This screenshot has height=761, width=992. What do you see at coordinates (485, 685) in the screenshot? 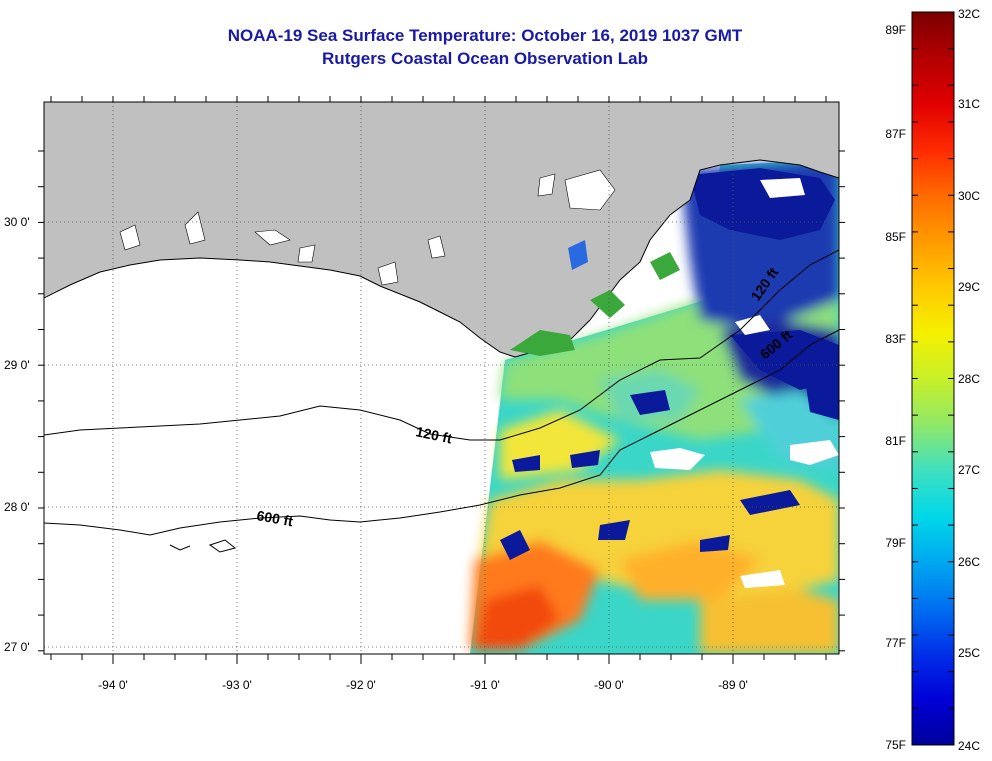
I see `x-tick-label: -91 0'` at bounding box center [485, 685].